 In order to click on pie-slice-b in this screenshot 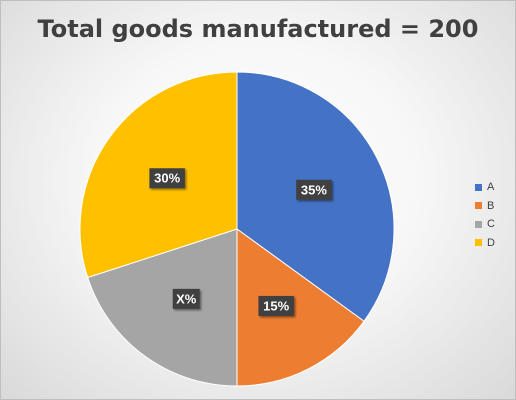, I will do `click(300, 307)`.